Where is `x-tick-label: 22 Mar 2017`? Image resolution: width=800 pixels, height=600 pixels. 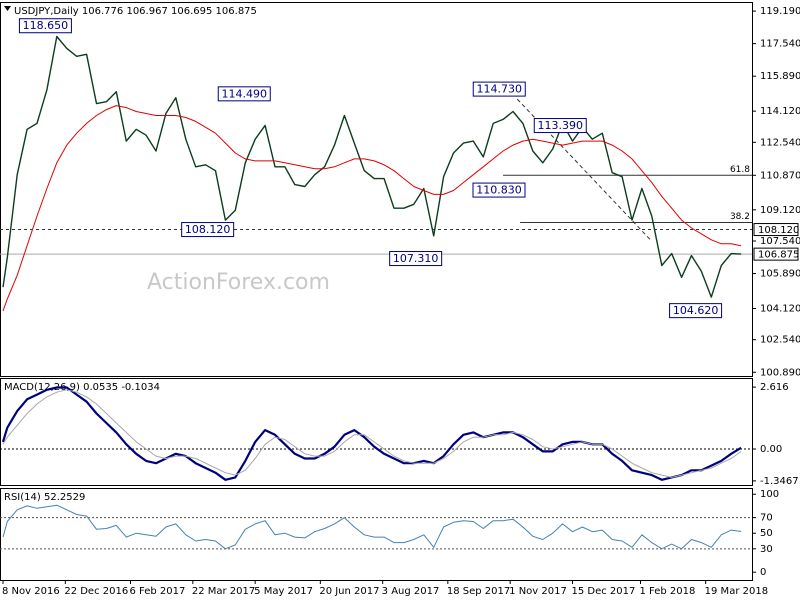
x-tick-label: 22 Mar 2017 is located at coordinates (223, 591).